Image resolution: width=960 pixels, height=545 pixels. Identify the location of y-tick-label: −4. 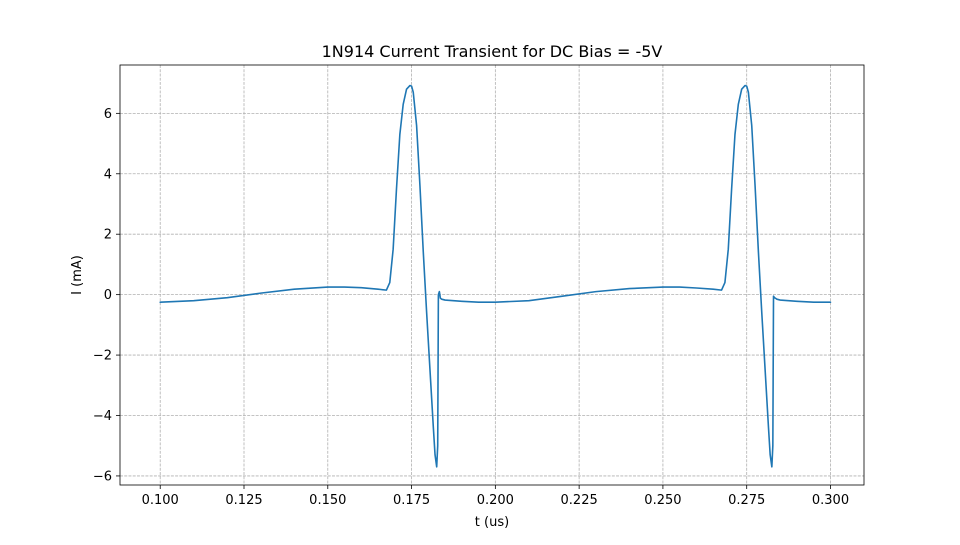
(102, 416).